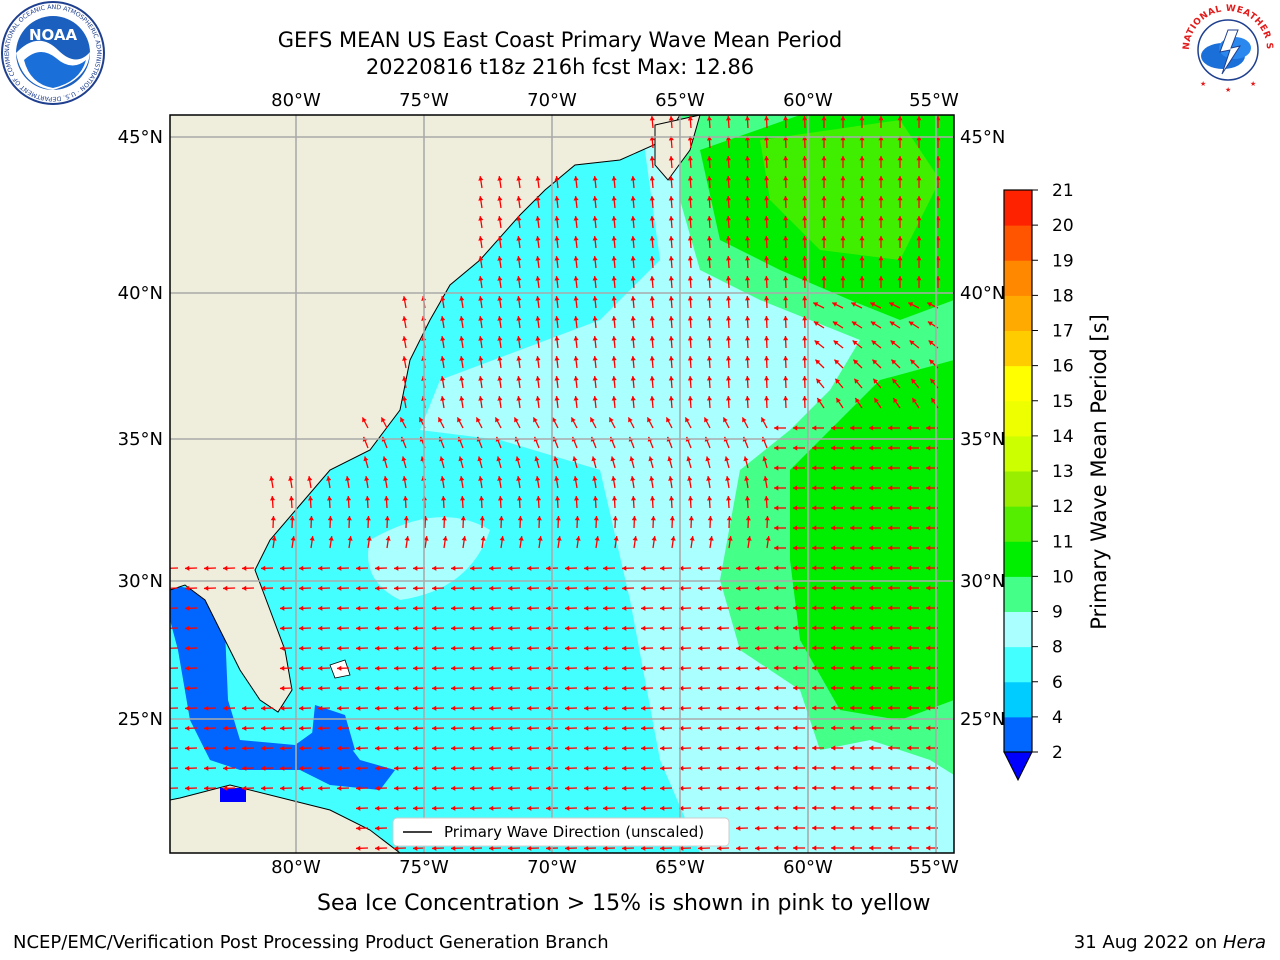 The image size is (1280, 960). Describe the element at coordinates (982, 439) in the screenshot. I see `lat-label-right: 35°N` at that location.